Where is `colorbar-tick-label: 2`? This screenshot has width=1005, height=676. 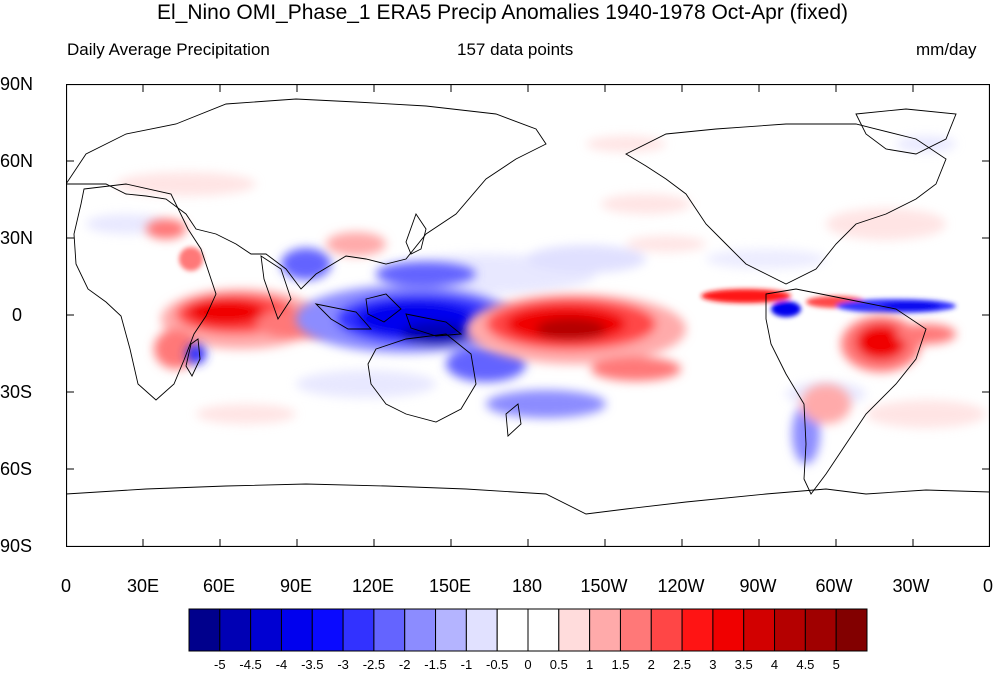
colorbar-tick-label: 2 is located at coordinates (651, 664).